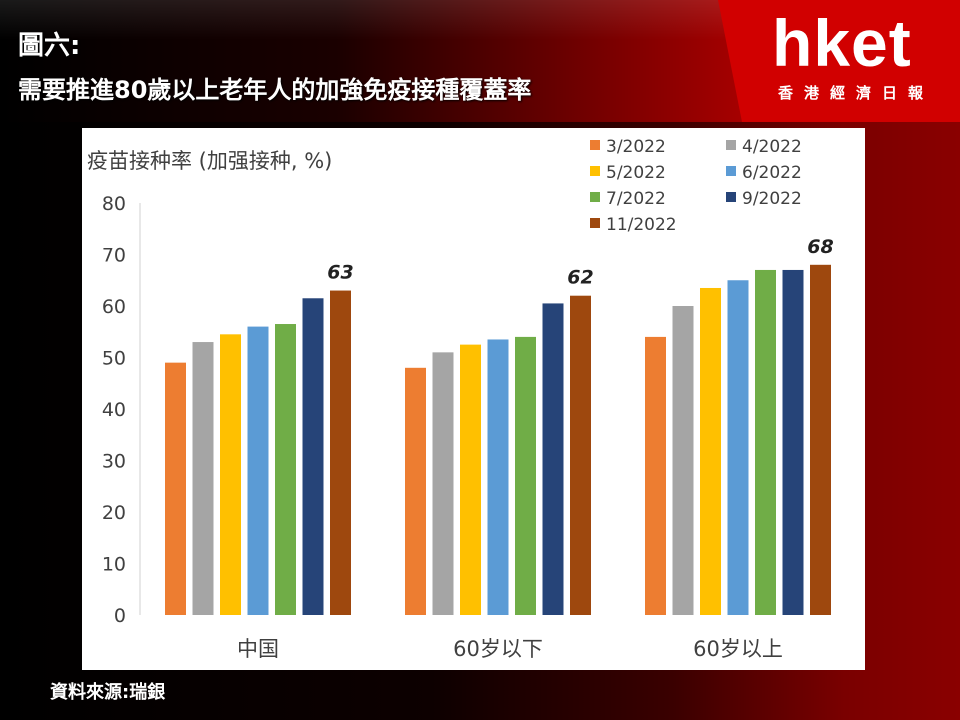  What do you see at coordinates (856, 93) in the screenshot?
I see `logo-tagline: 香港經濟日報` at bounding box center [856, 93].